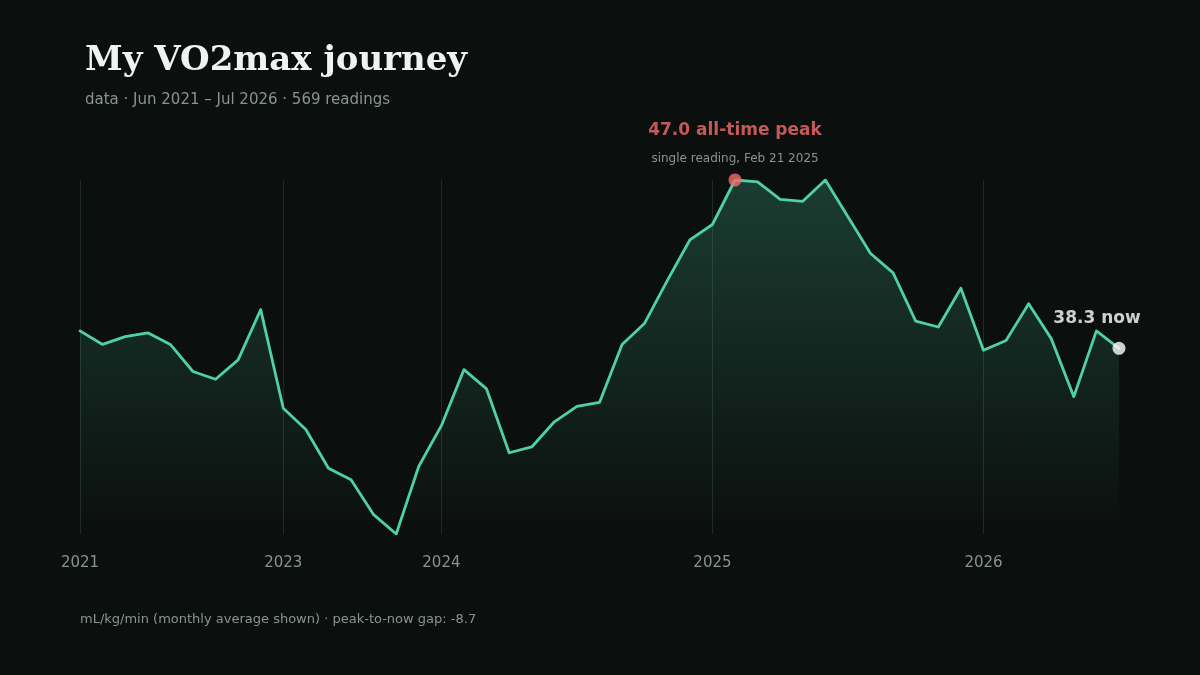 The height and width of the screenshot is (675, 1200). What do you see at coordinates (983, 561) in the screenshot?
I see `x-tick-label: 2026` at bounding box center [983, 561].